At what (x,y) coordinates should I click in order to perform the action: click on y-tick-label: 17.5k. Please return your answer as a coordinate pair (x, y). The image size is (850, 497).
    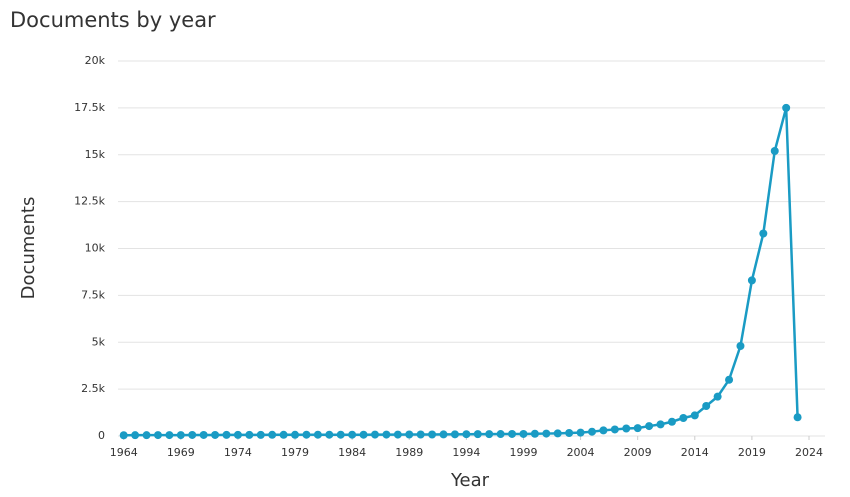
    Looking at the image, I should click on (89, 107).